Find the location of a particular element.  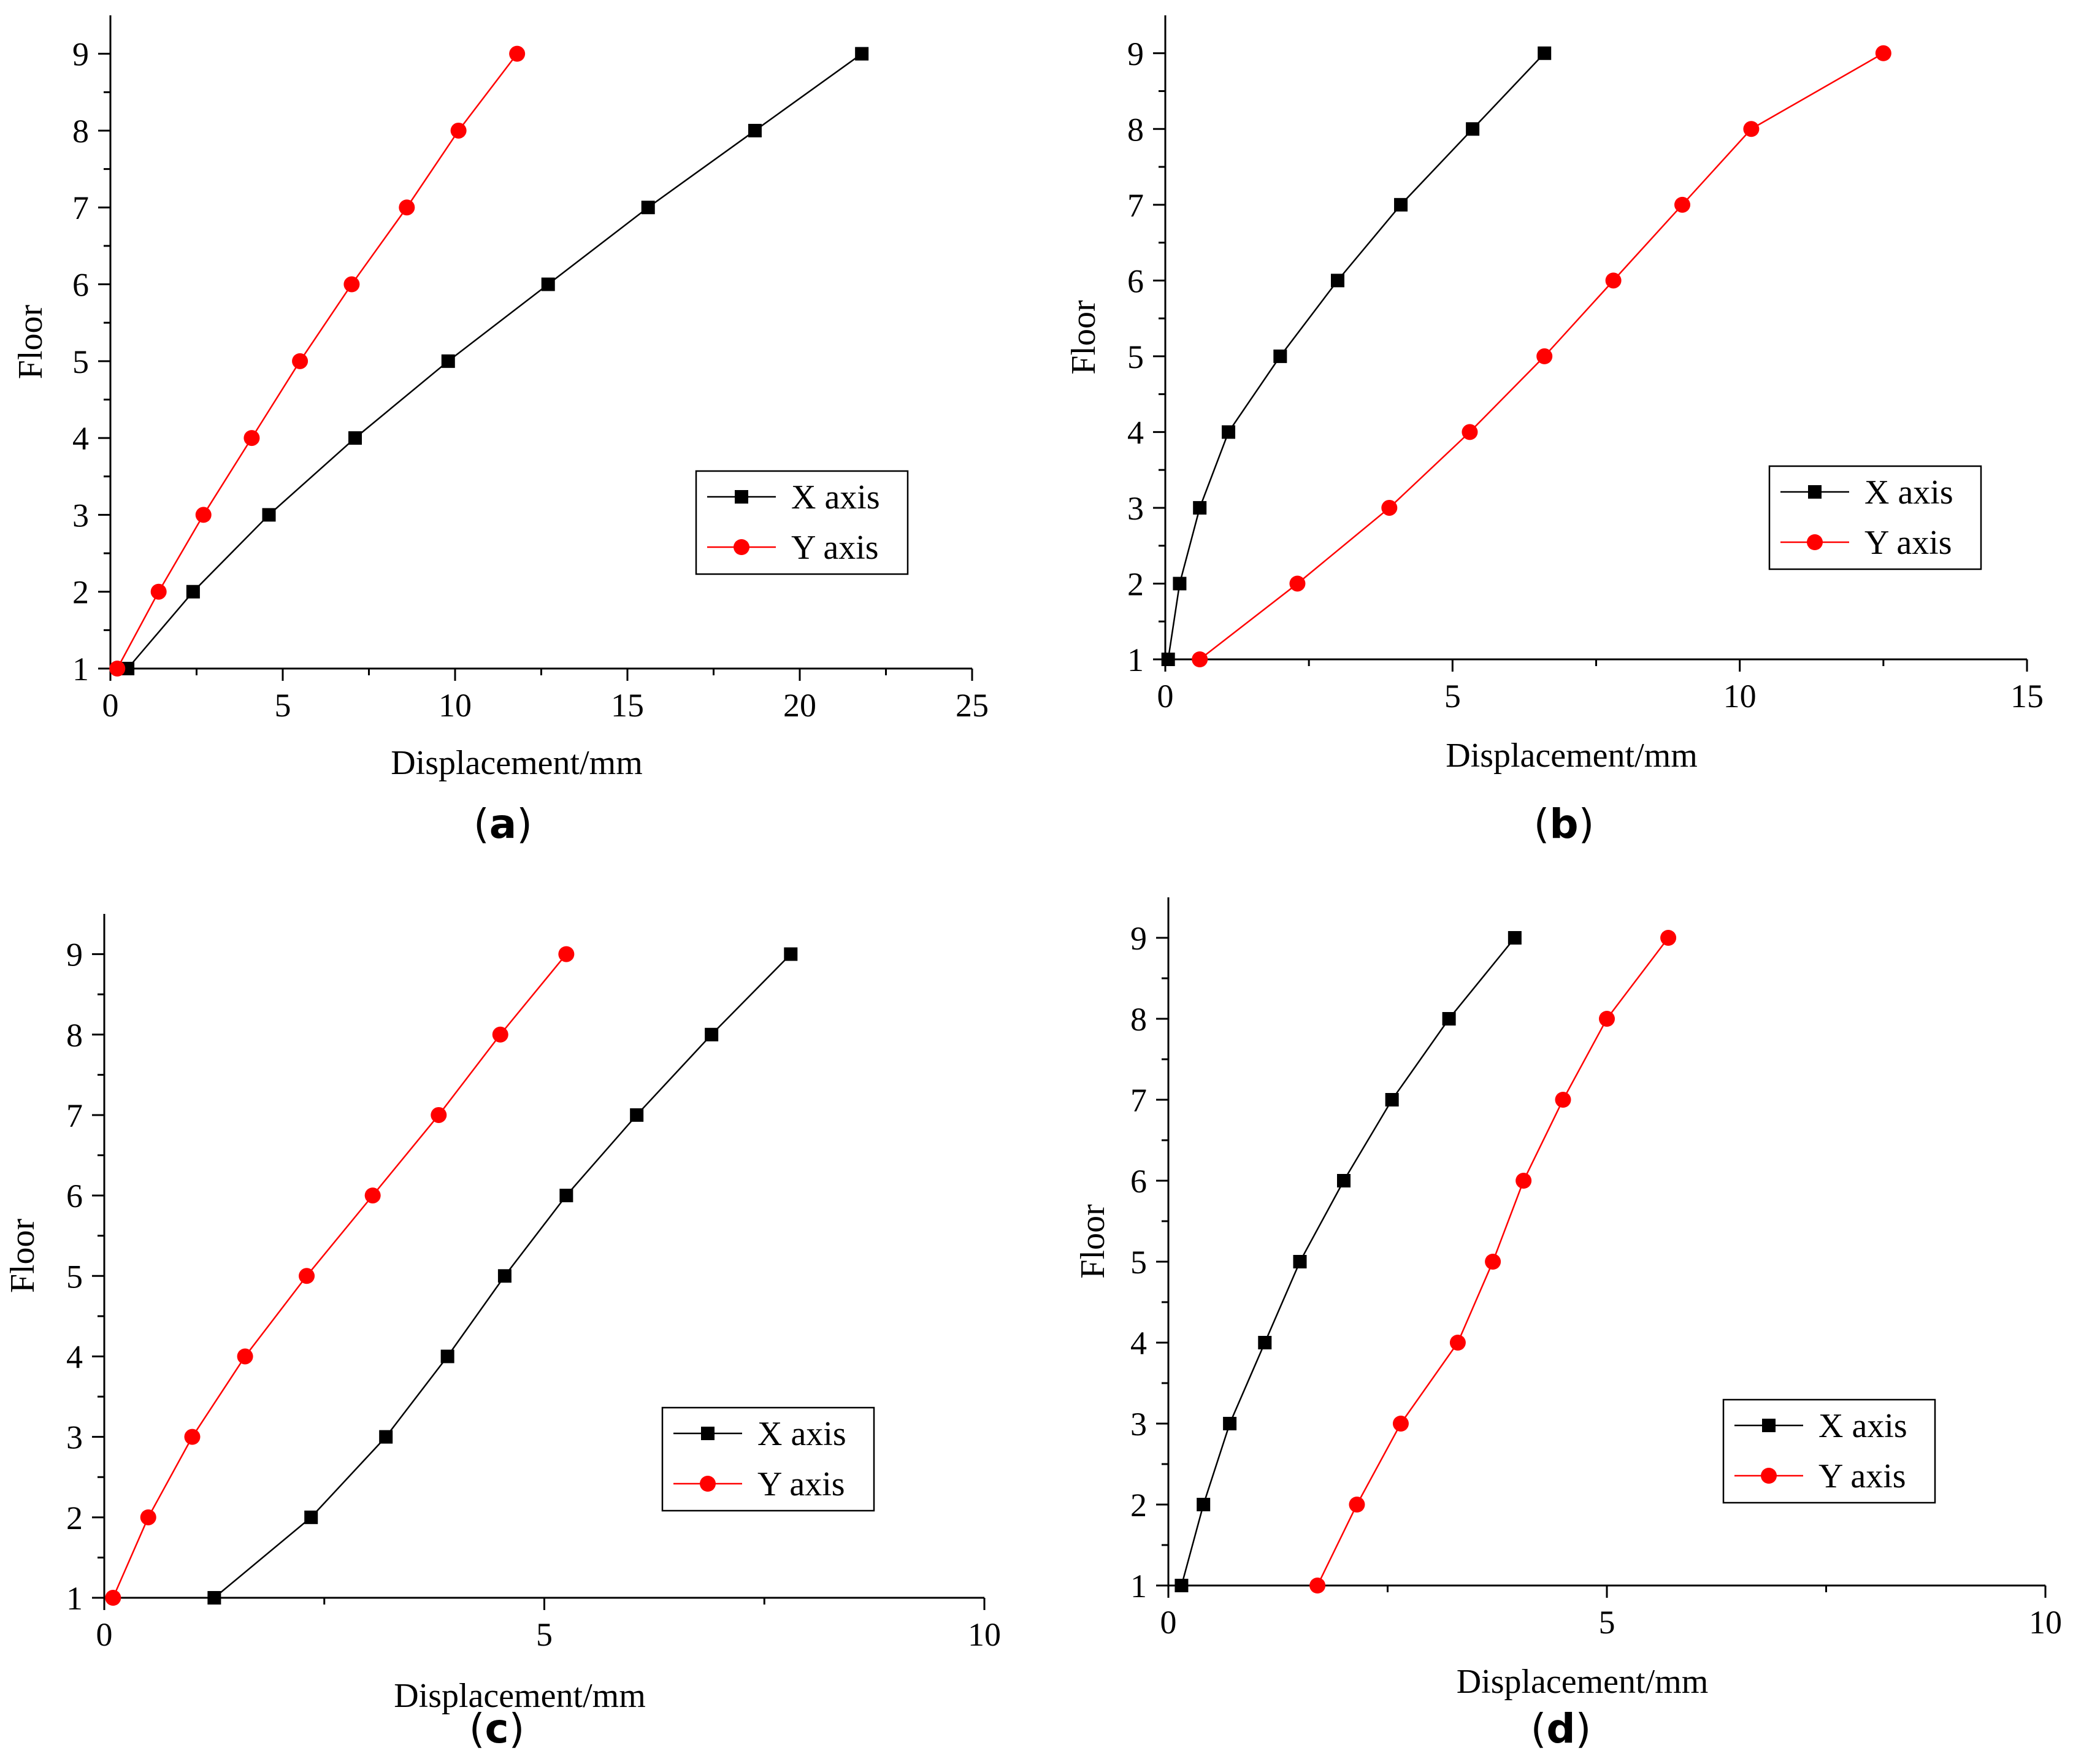

panel-caption-a: (a) is located at coordinates (503, 824).